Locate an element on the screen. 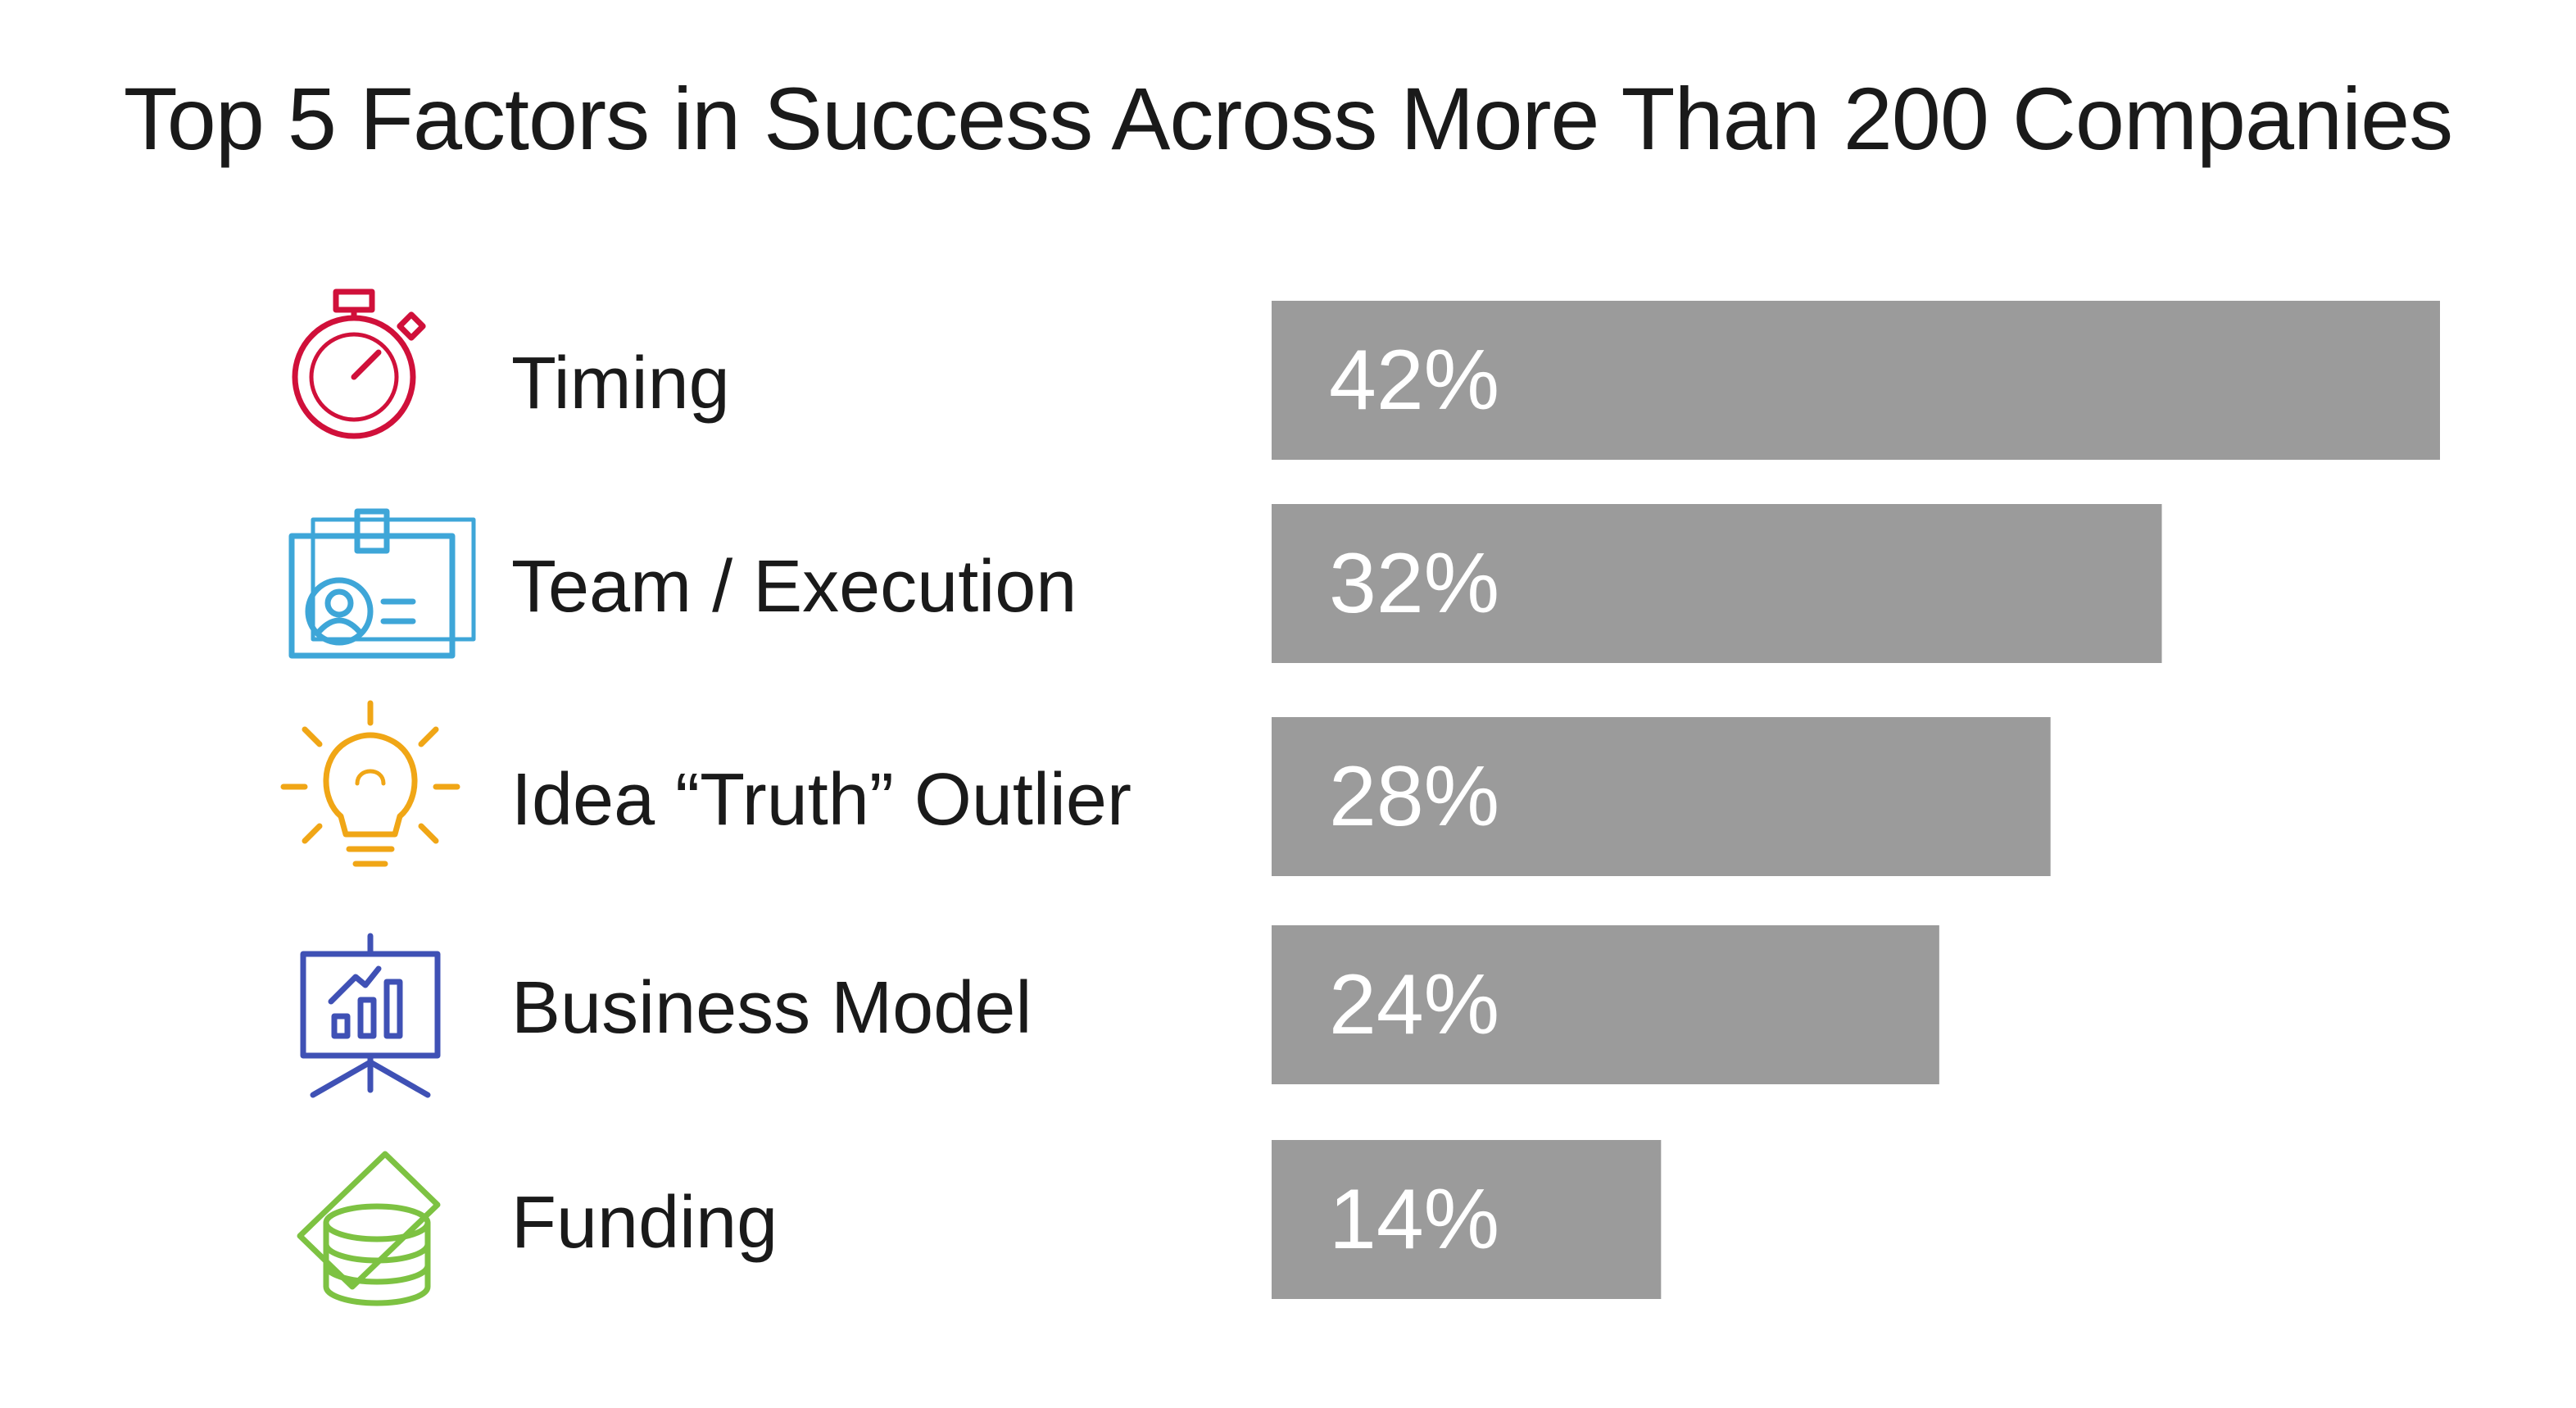 Image resolution: width=2576 pixels, height=1408 pixels. id-badge-icon is located at coordinates (382, 583).